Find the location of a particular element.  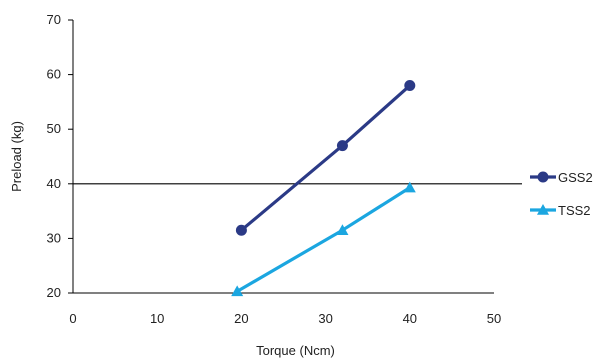

series-tss2 is located at coordinates (323, 239).